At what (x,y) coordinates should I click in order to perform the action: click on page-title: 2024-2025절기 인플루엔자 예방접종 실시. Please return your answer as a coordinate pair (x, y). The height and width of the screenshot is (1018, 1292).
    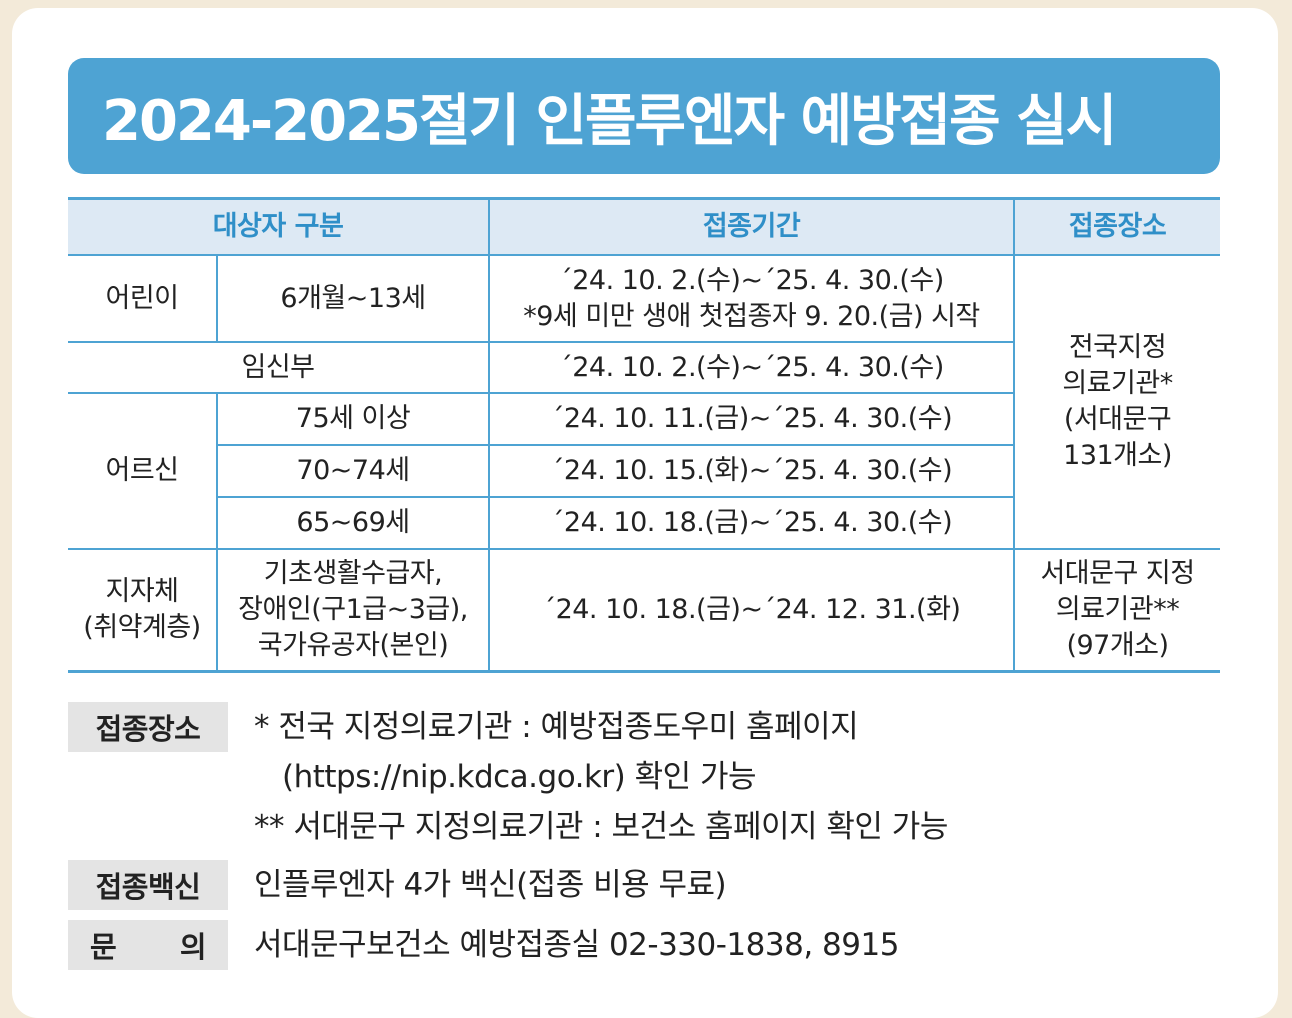
    Looking at the image, I should click on (609, 121).